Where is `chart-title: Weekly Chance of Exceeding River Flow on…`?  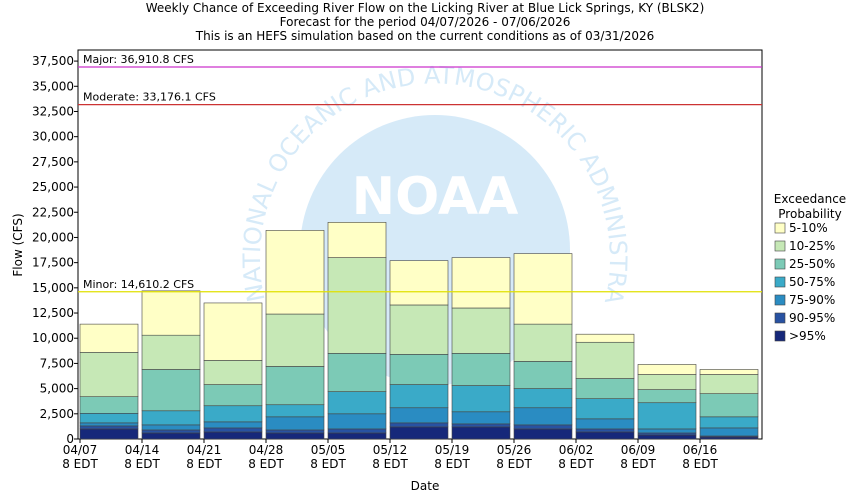 chart-title: Weekly Chance of Exceeding River Flow on… is located at coordinates (425, 8).